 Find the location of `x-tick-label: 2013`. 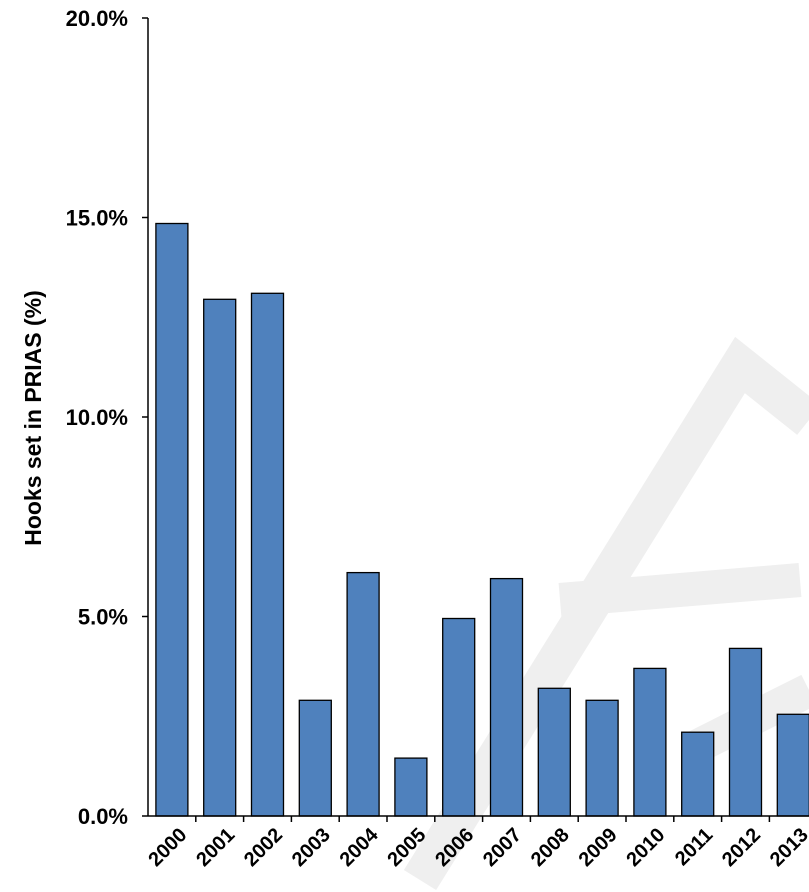

x-tick-label: 2013 is located at coordinates (787, 847).